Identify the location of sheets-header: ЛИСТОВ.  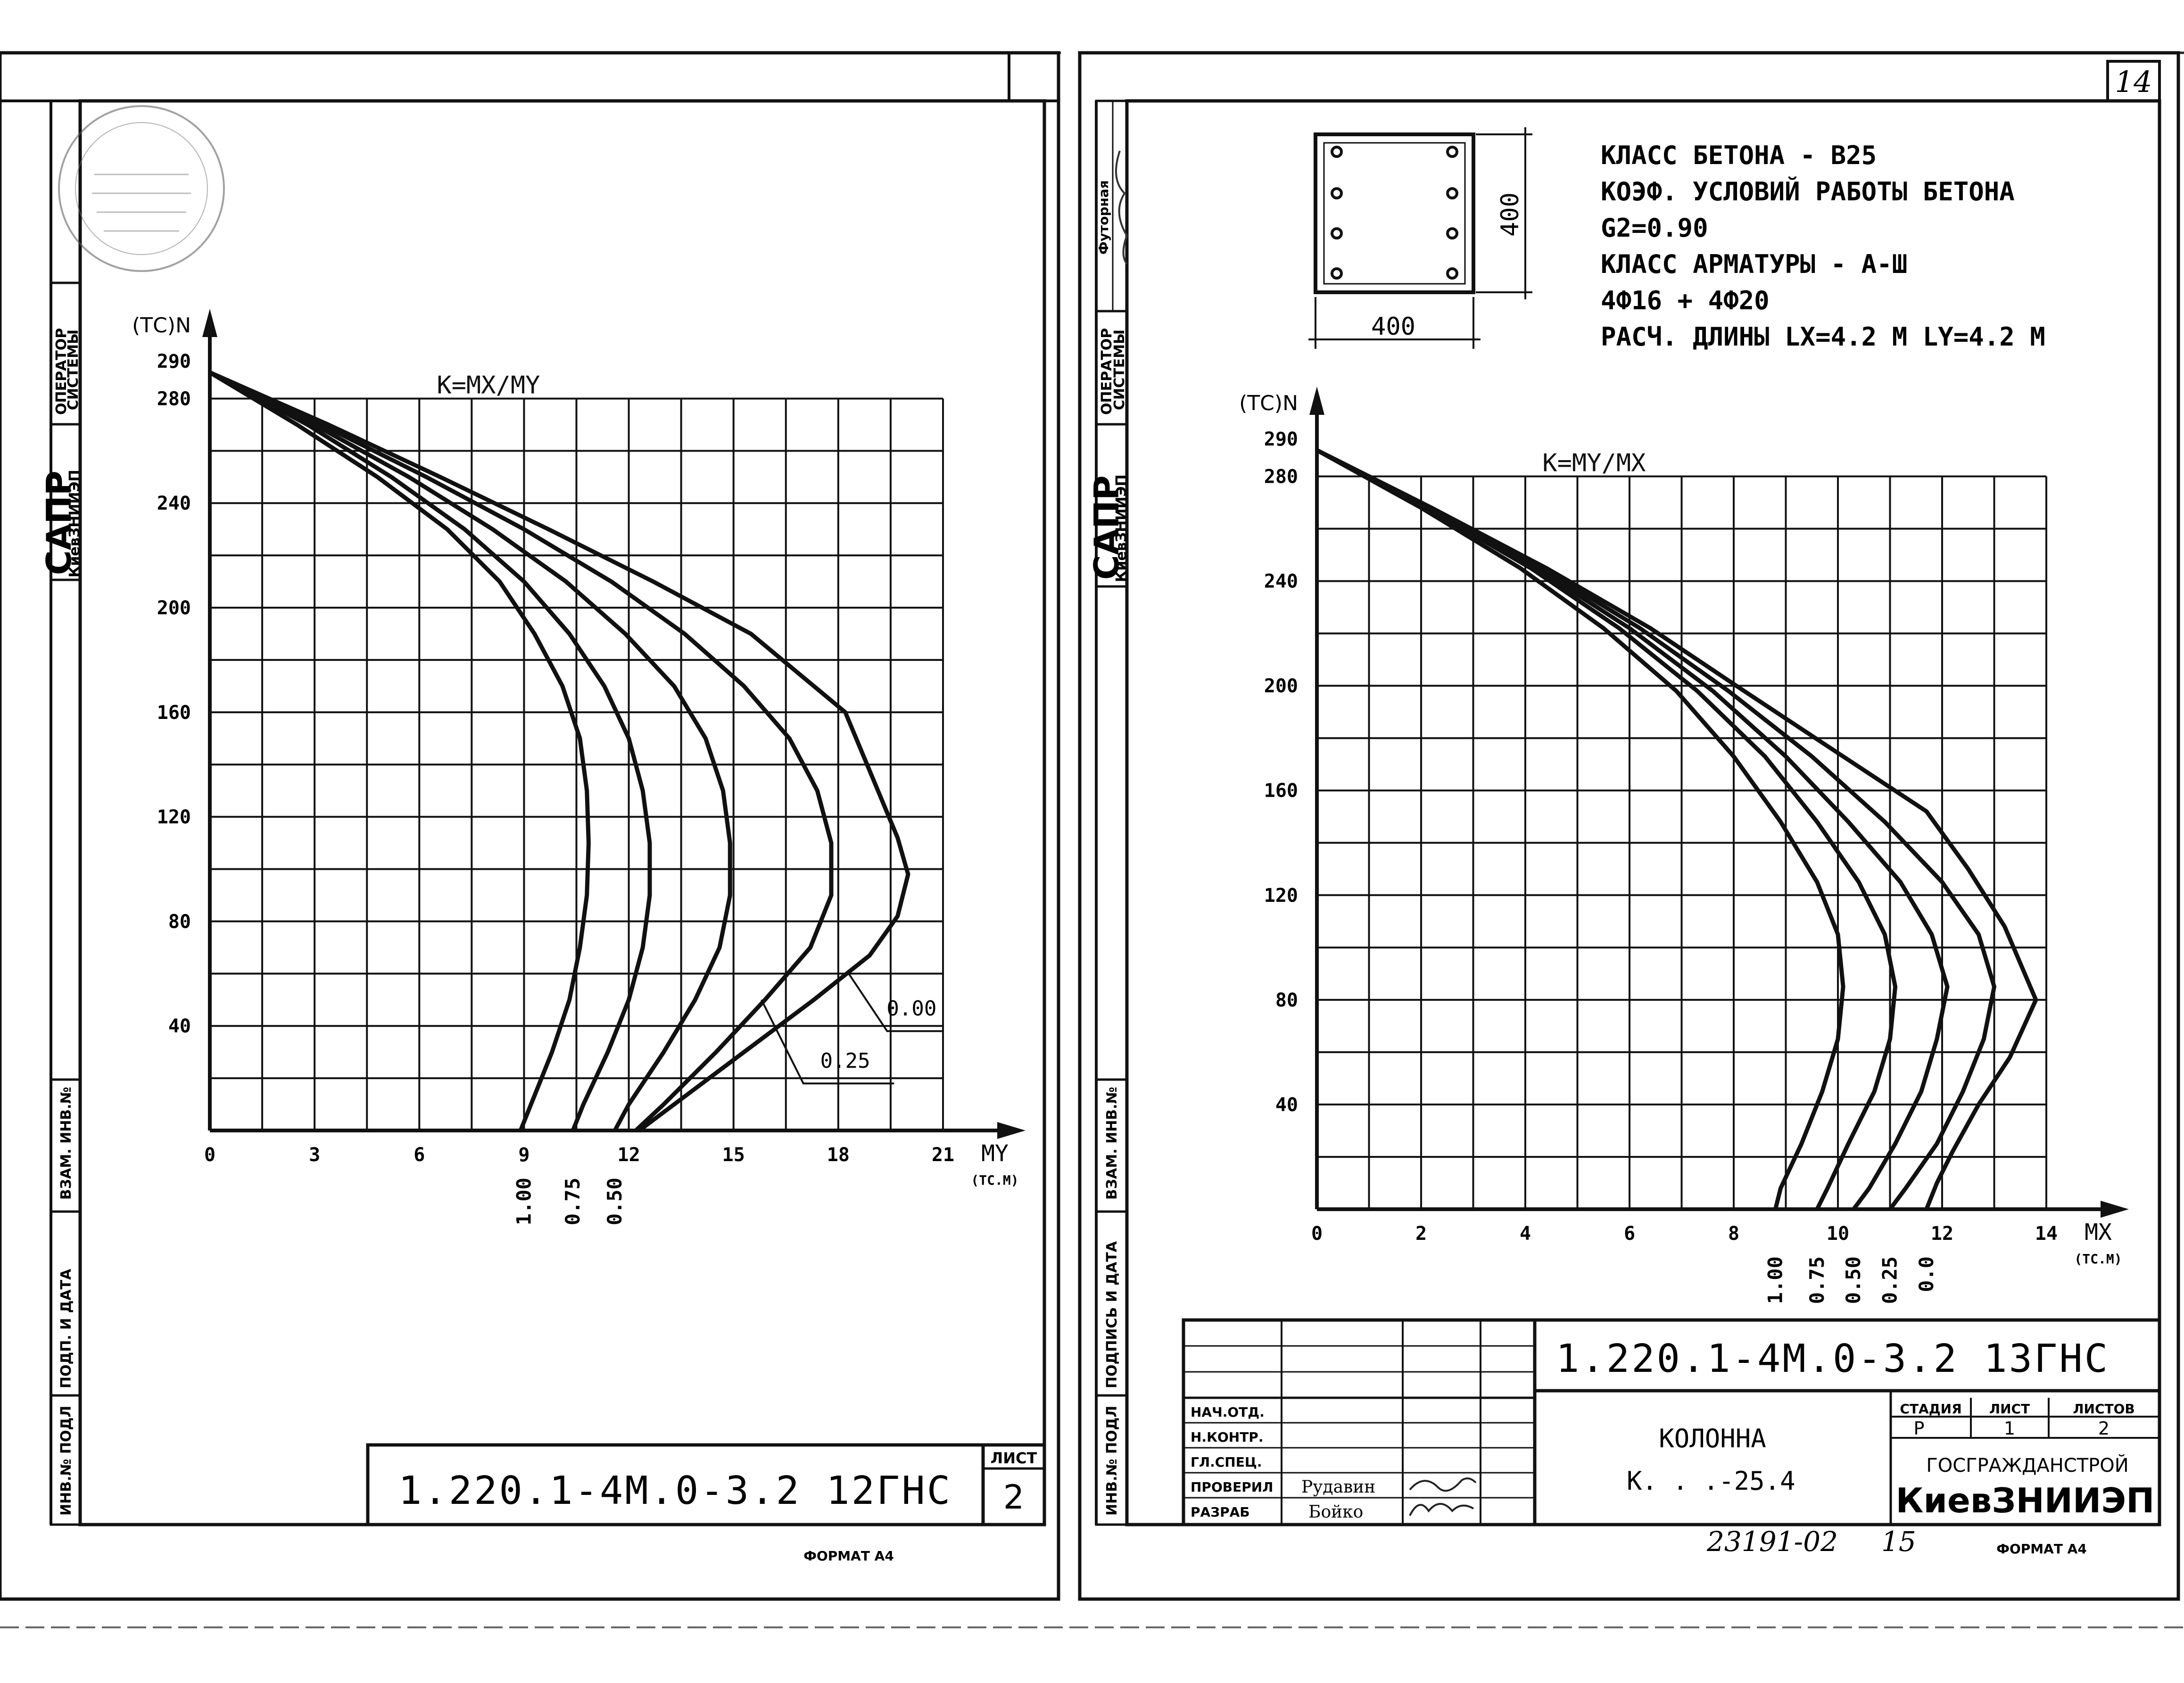
(2103, 1409).